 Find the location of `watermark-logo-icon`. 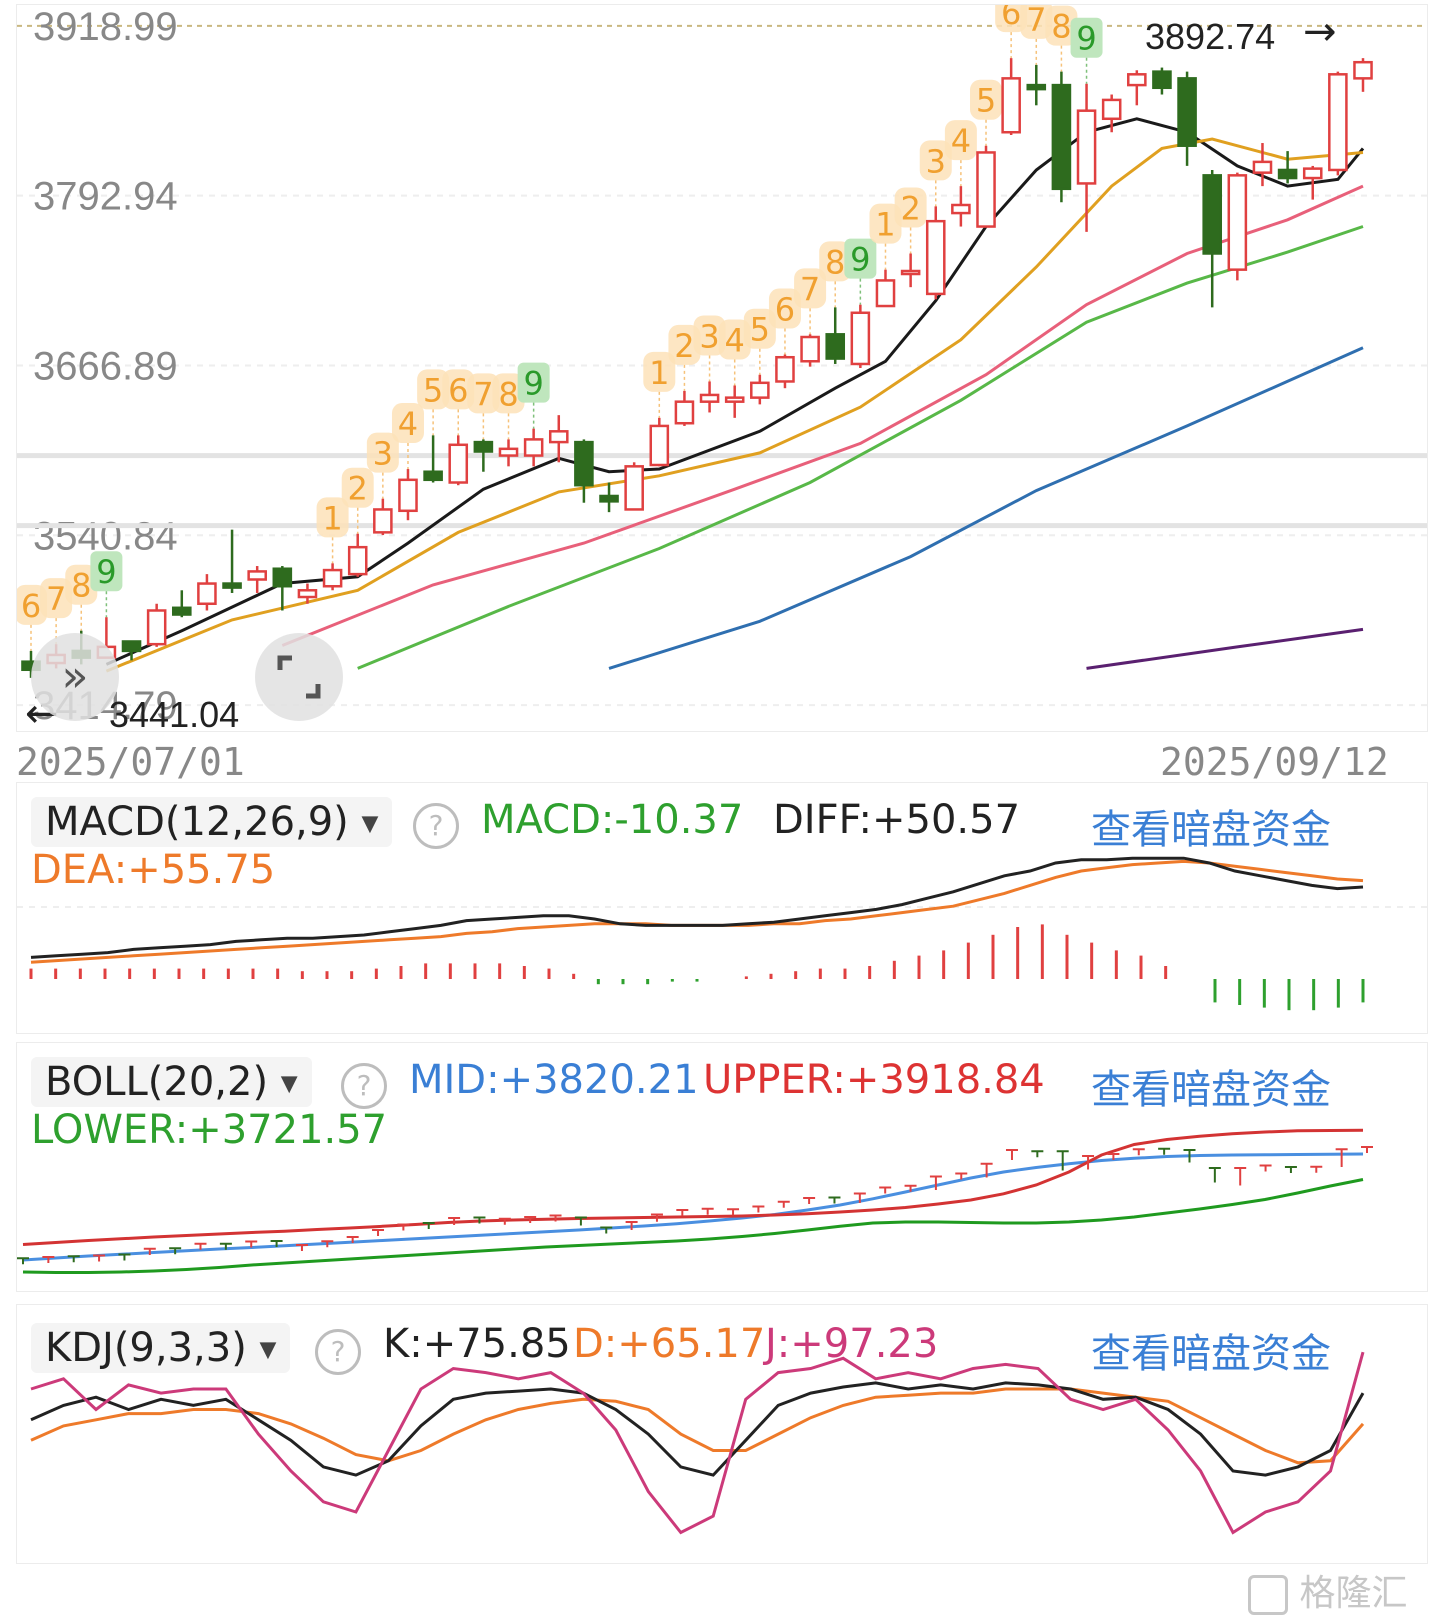

watermark-logo-icon is located at coordinates (1268, 1595).